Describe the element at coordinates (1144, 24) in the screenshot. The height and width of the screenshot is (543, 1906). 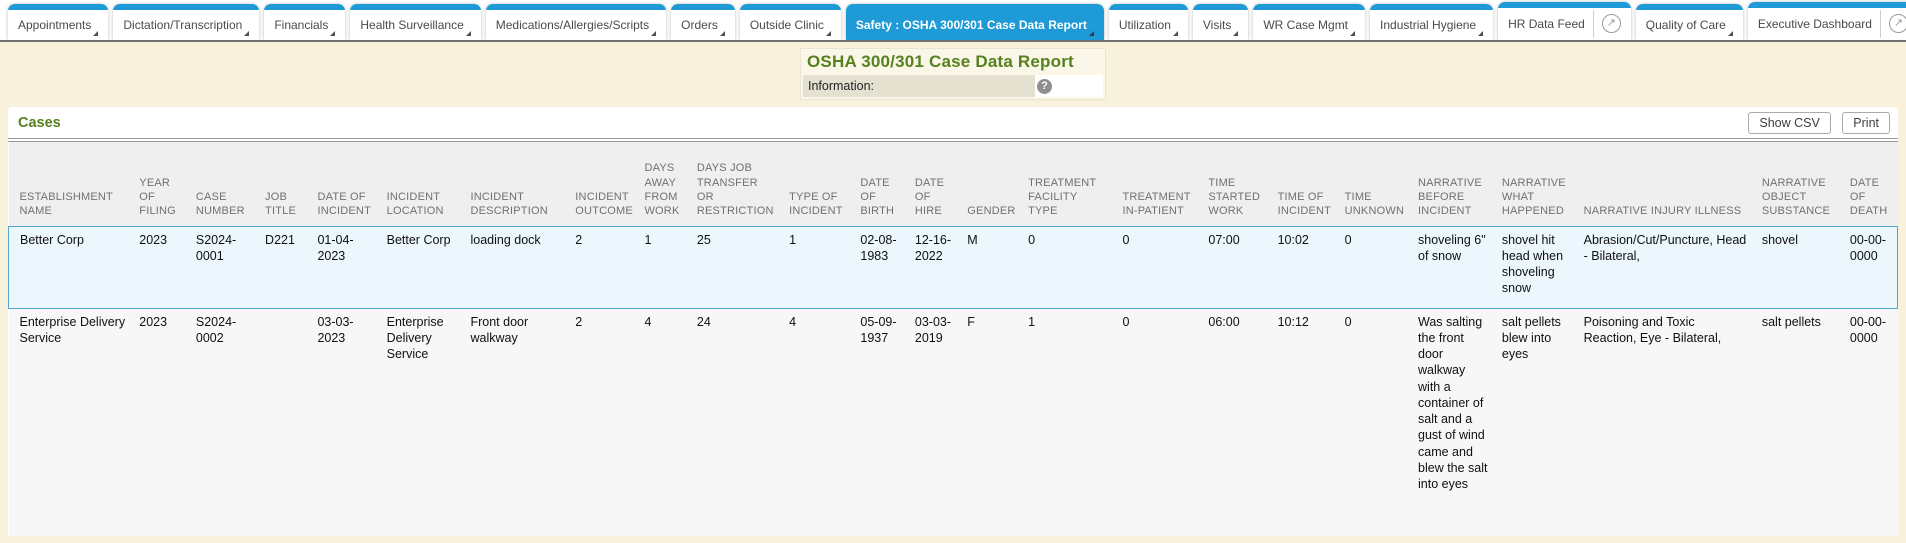
I see `tab-label: Utilization` at that location.